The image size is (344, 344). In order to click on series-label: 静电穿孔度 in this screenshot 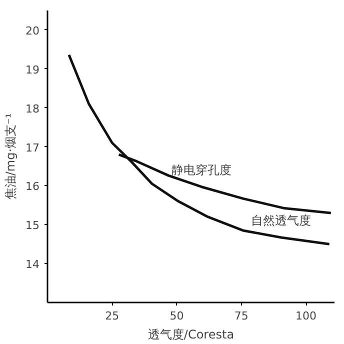, I will do `click(202, 169)`.